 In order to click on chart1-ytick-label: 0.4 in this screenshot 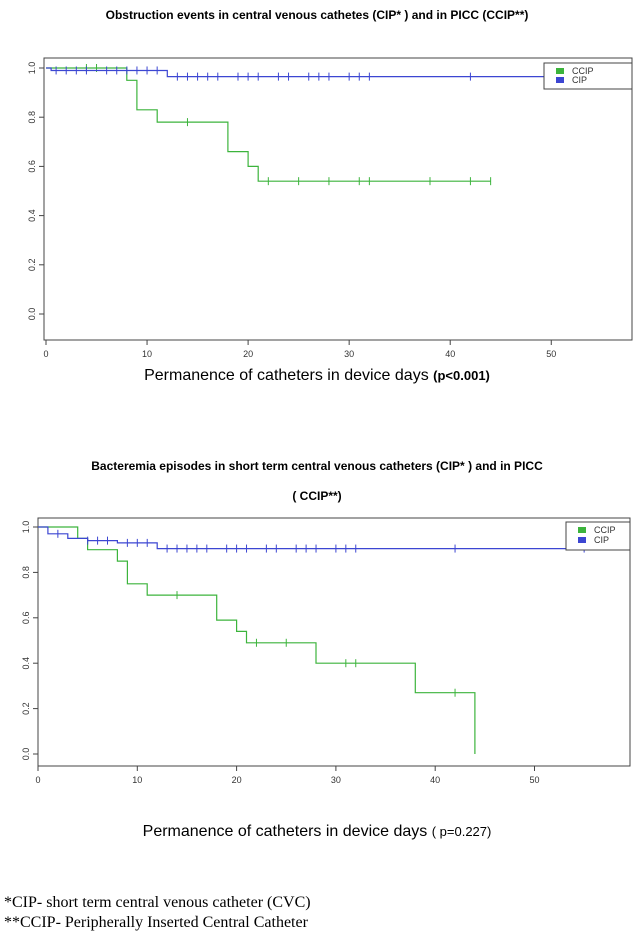, I will do `click(32, 215)`.